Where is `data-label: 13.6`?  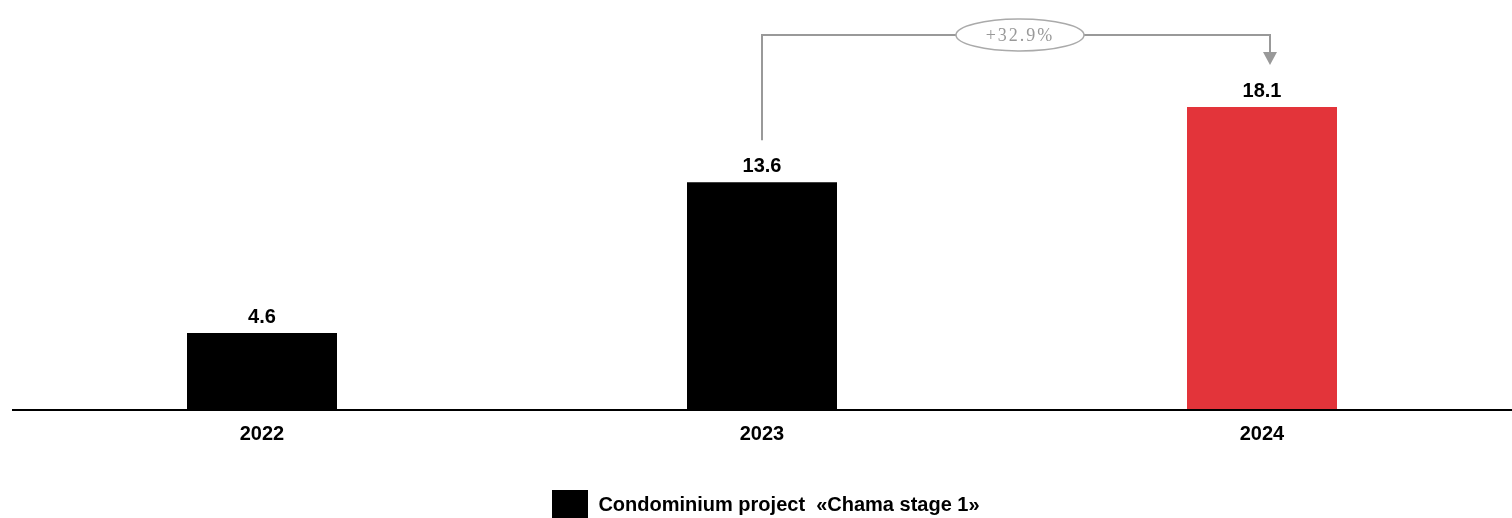
data-label: 13.6 is located at coordinates (762, 165).